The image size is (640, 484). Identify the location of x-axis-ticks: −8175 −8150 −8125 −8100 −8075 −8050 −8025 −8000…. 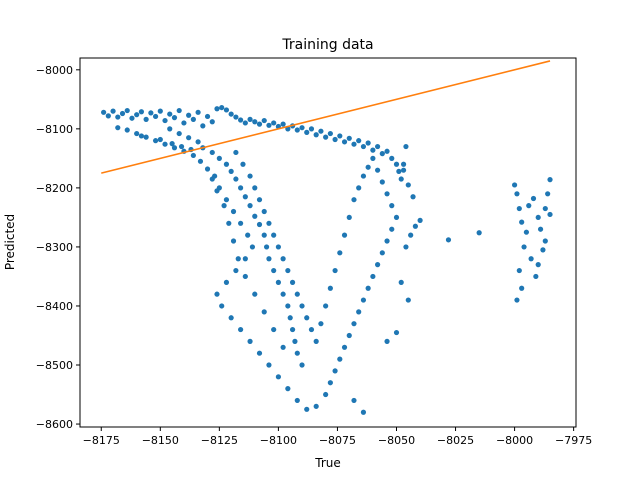
(337, 437).